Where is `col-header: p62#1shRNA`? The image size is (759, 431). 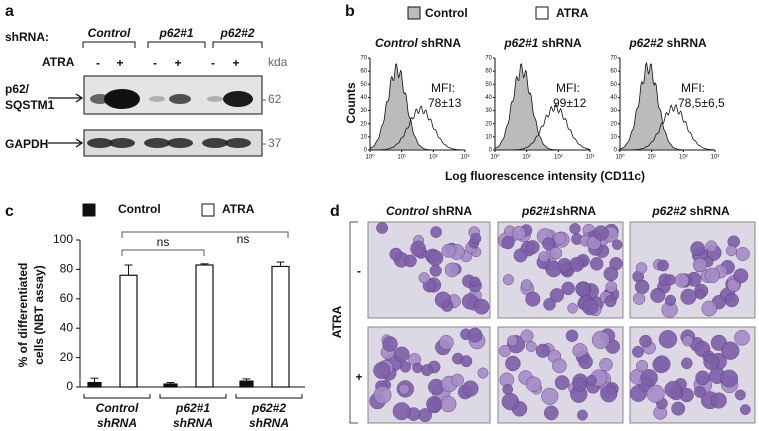
col-header: p62#1shRNA is located at coordinates (558, 211).